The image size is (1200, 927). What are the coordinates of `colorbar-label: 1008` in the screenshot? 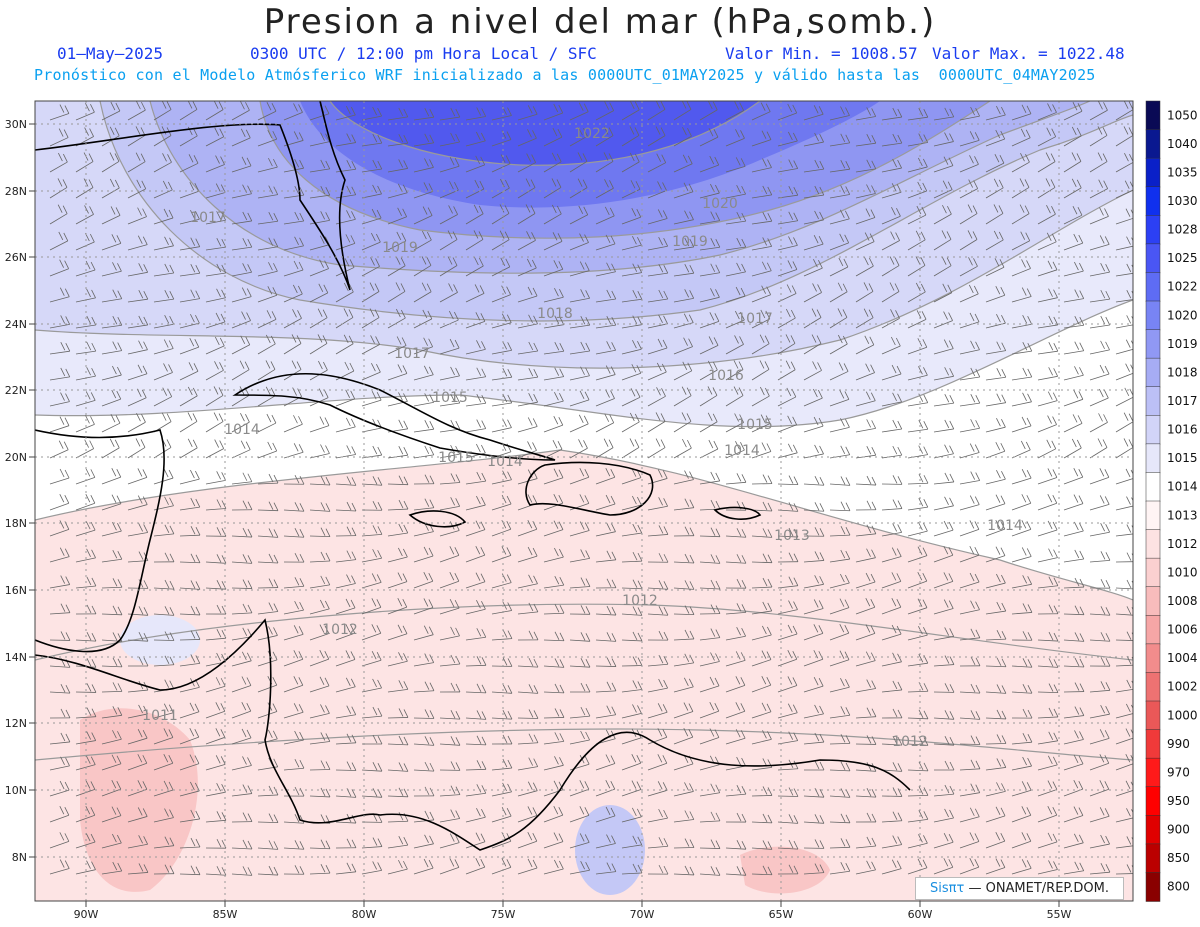 It's located at (1182, 601).